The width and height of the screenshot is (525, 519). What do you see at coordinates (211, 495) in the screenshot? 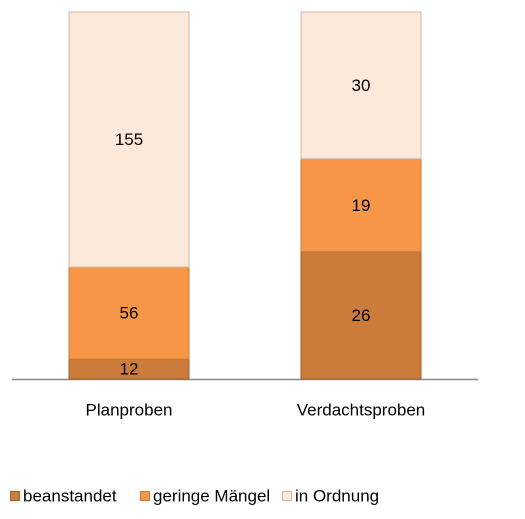
I see `legend-label: geringe Mängel` at bounding box center [211, 495].